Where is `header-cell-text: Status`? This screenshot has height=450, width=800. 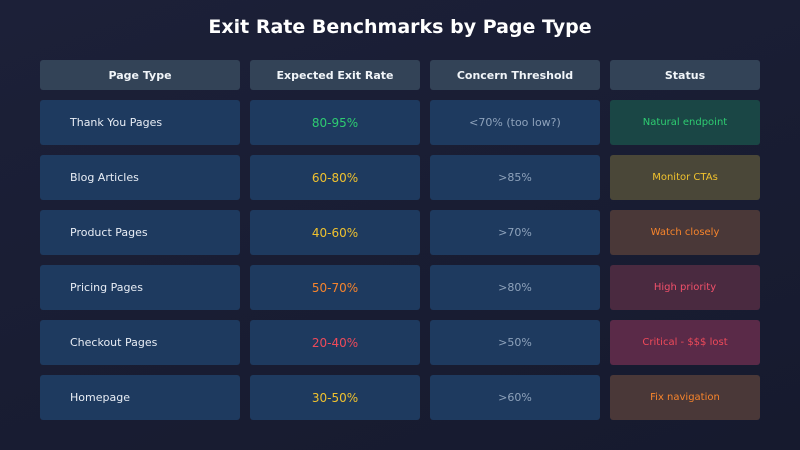
header-cell-text: Status is located at coordinates (685, 75).